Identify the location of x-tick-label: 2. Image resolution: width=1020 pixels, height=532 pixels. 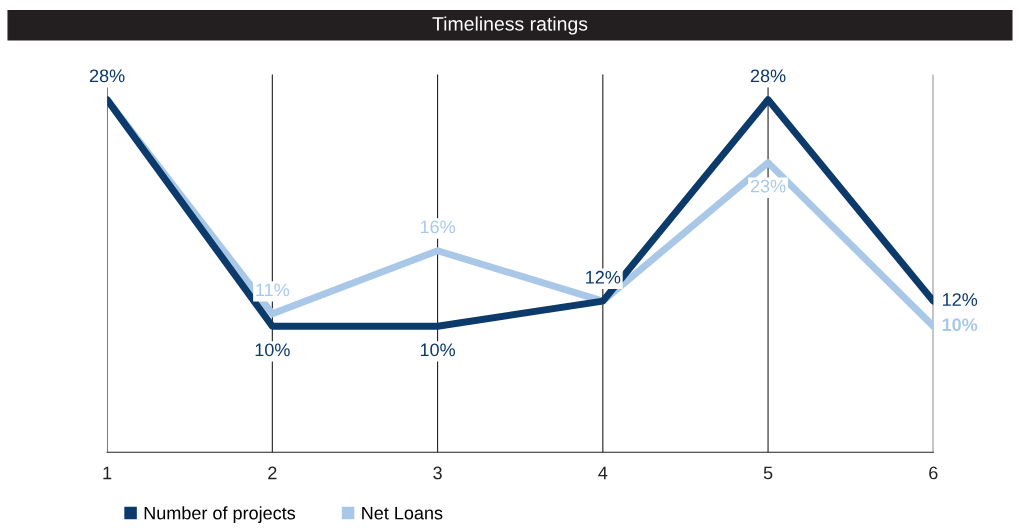
(272, 473).